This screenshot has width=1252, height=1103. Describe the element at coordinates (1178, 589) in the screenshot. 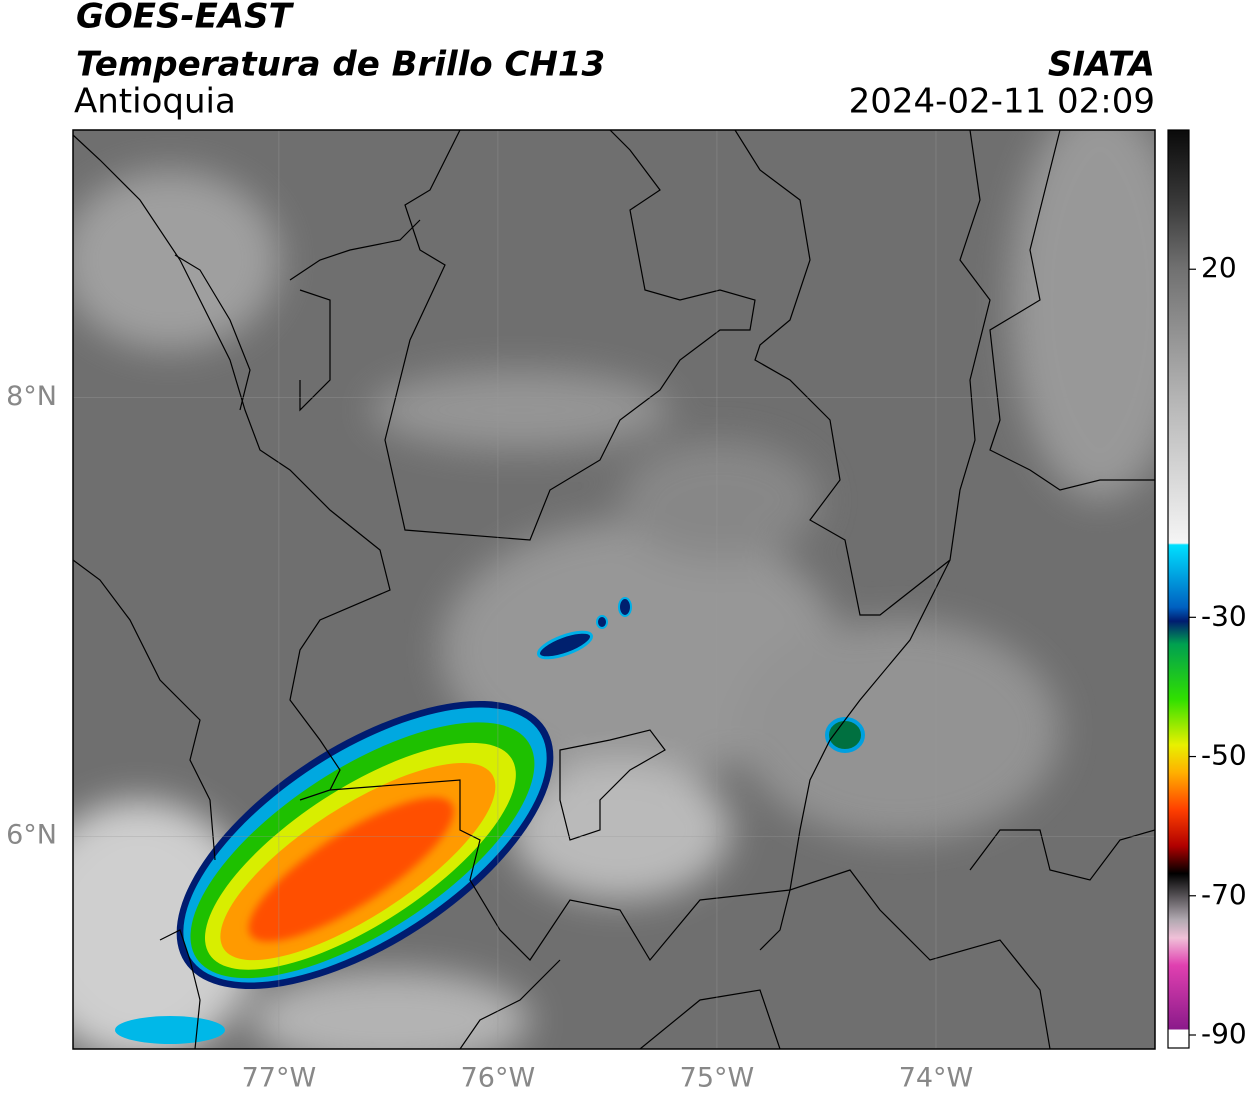

I see `colorbar` at that location.